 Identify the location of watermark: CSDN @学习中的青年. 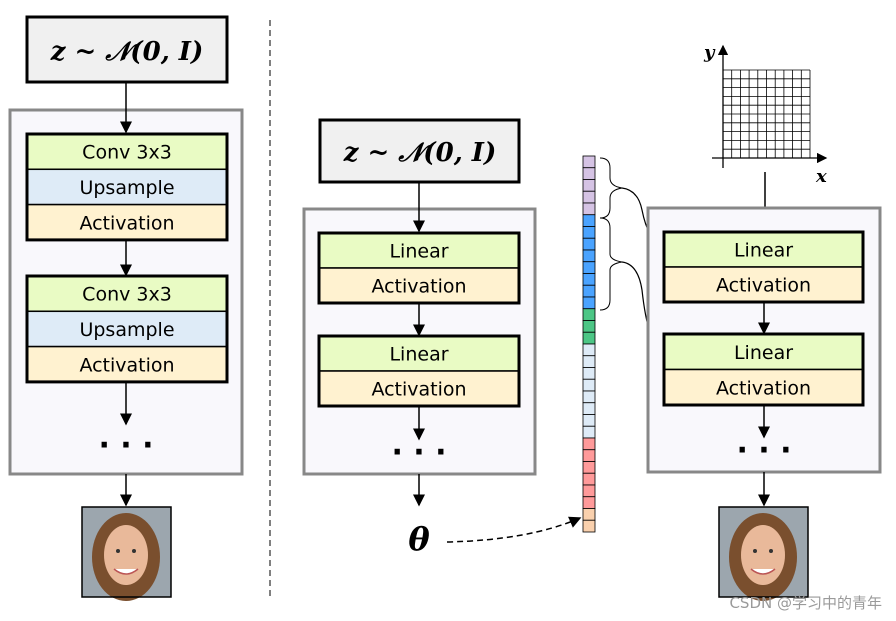
(805, 603).